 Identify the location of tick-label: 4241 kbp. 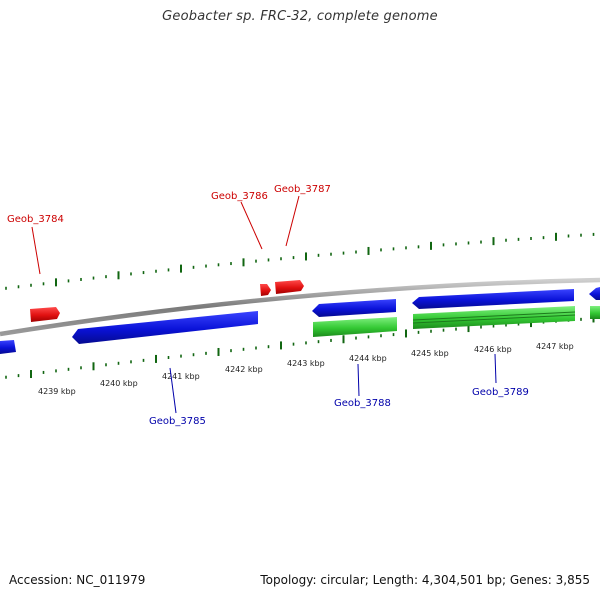
(181, 376).